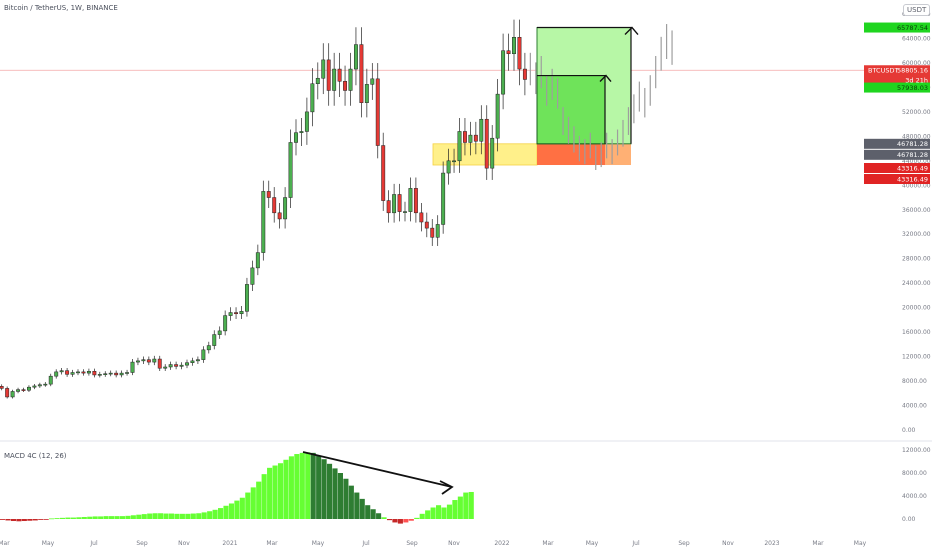 This screenshot has height=554, width=932. Describe the element at coordinates (897, 154) in the screenshot. I see `entry-label-2-bg` at that location.